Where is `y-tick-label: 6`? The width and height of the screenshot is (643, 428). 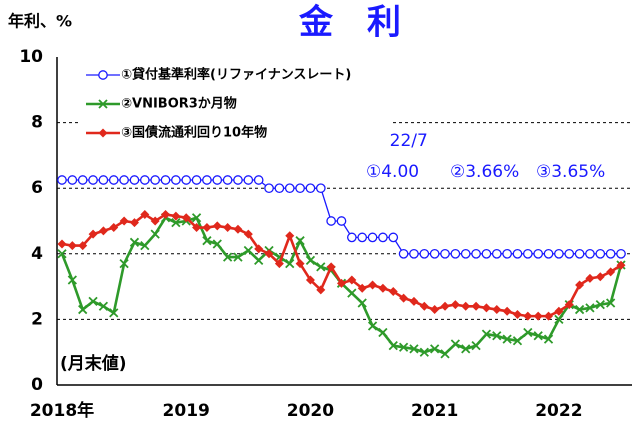 y-tick-label: 6 is located at coordinates (37, 188).